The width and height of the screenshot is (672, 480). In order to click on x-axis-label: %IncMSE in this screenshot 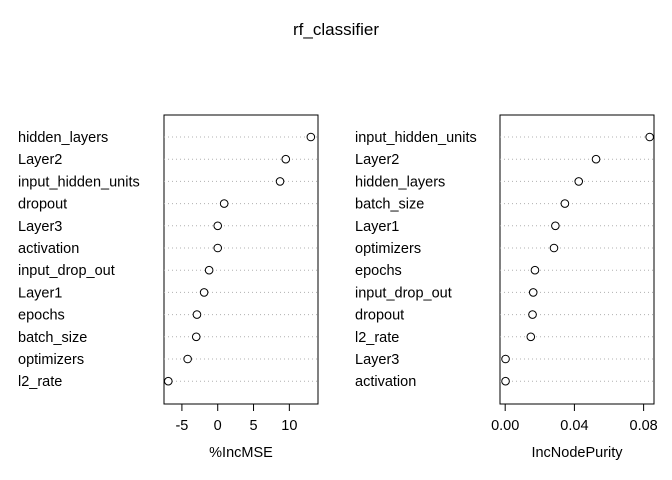, I will do `click(241, 453)`.